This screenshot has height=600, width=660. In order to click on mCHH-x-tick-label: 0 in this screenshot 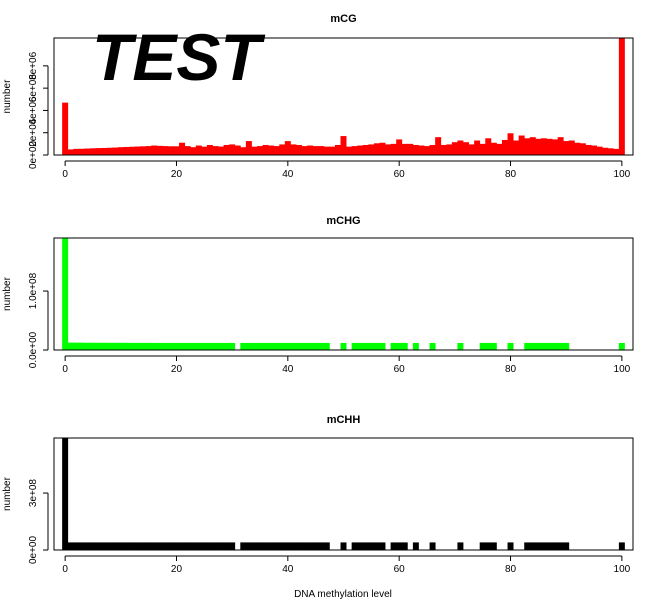, I will do `click(65, 569)`.